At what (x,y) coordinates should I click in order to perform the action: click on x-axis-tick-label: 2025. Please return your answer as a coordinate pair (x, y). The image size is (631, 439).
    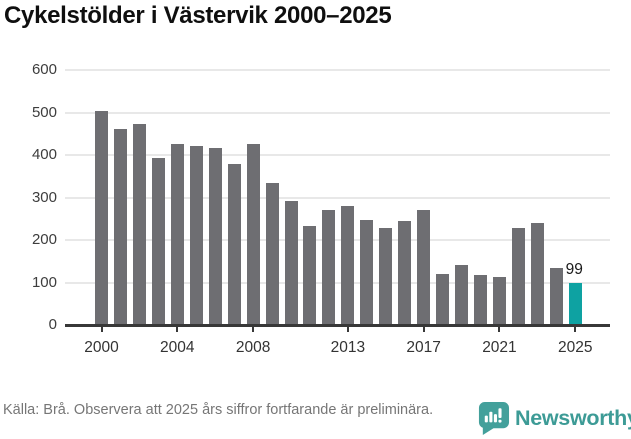
    Looking at the image, I should click on (575, 347).